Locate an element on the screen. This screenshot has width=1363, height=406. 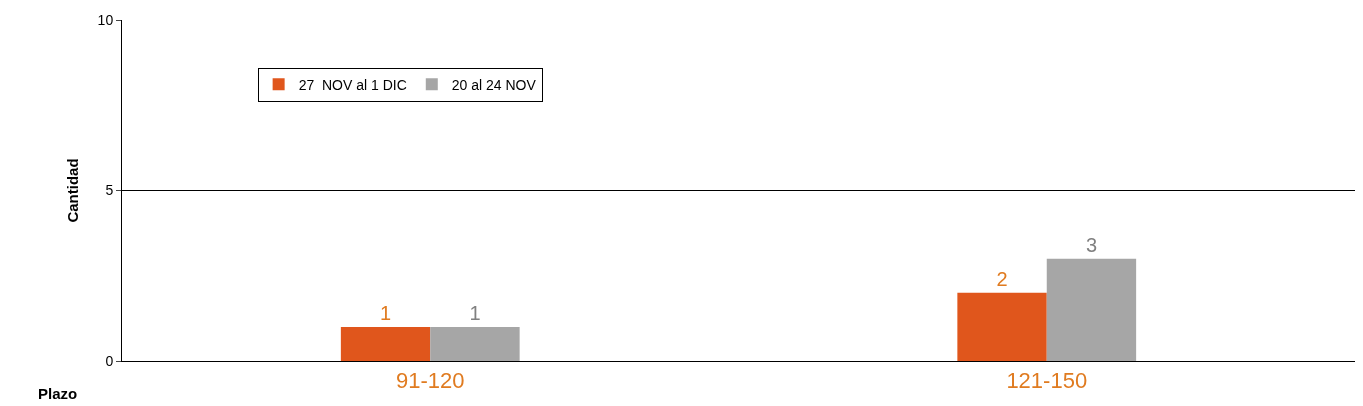
y-axis-title: Cantidad is located at coordinates (72, 190).